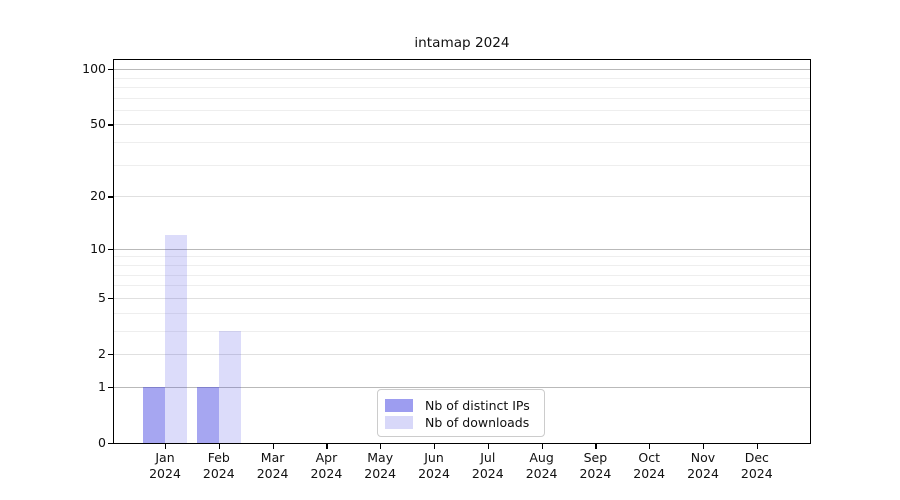  Describe the element at coordinates (595, 465) in the screenshot. I see `x-tick-label: Sep 2024` at that location.